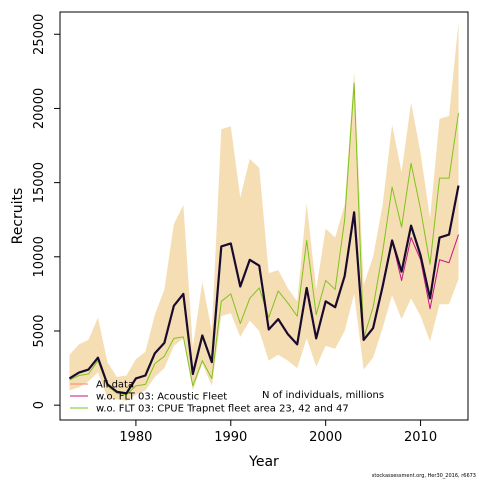 Image resolution: width=480 pixels, height=480 pixels. Describe the element at coordinates (278, 432) in the screenshot. I see `x-axis: 1980 1990 2000 2010` at that location.